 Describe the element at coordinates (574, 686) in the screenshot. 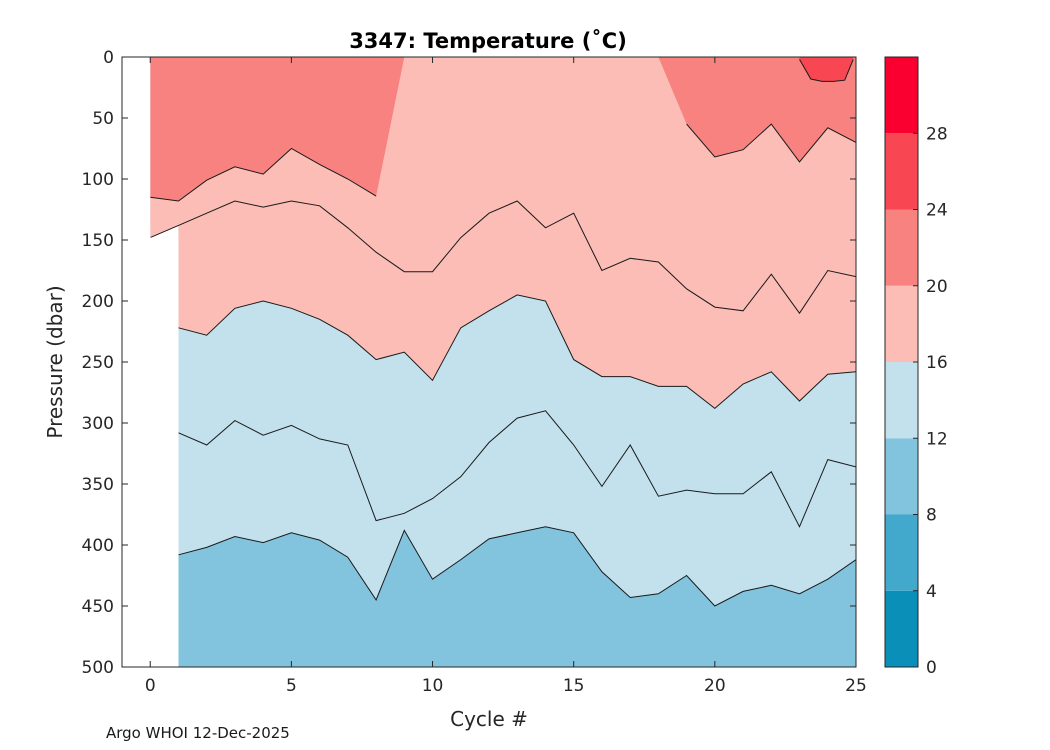

I see `x-tick-label: 15` at that location.